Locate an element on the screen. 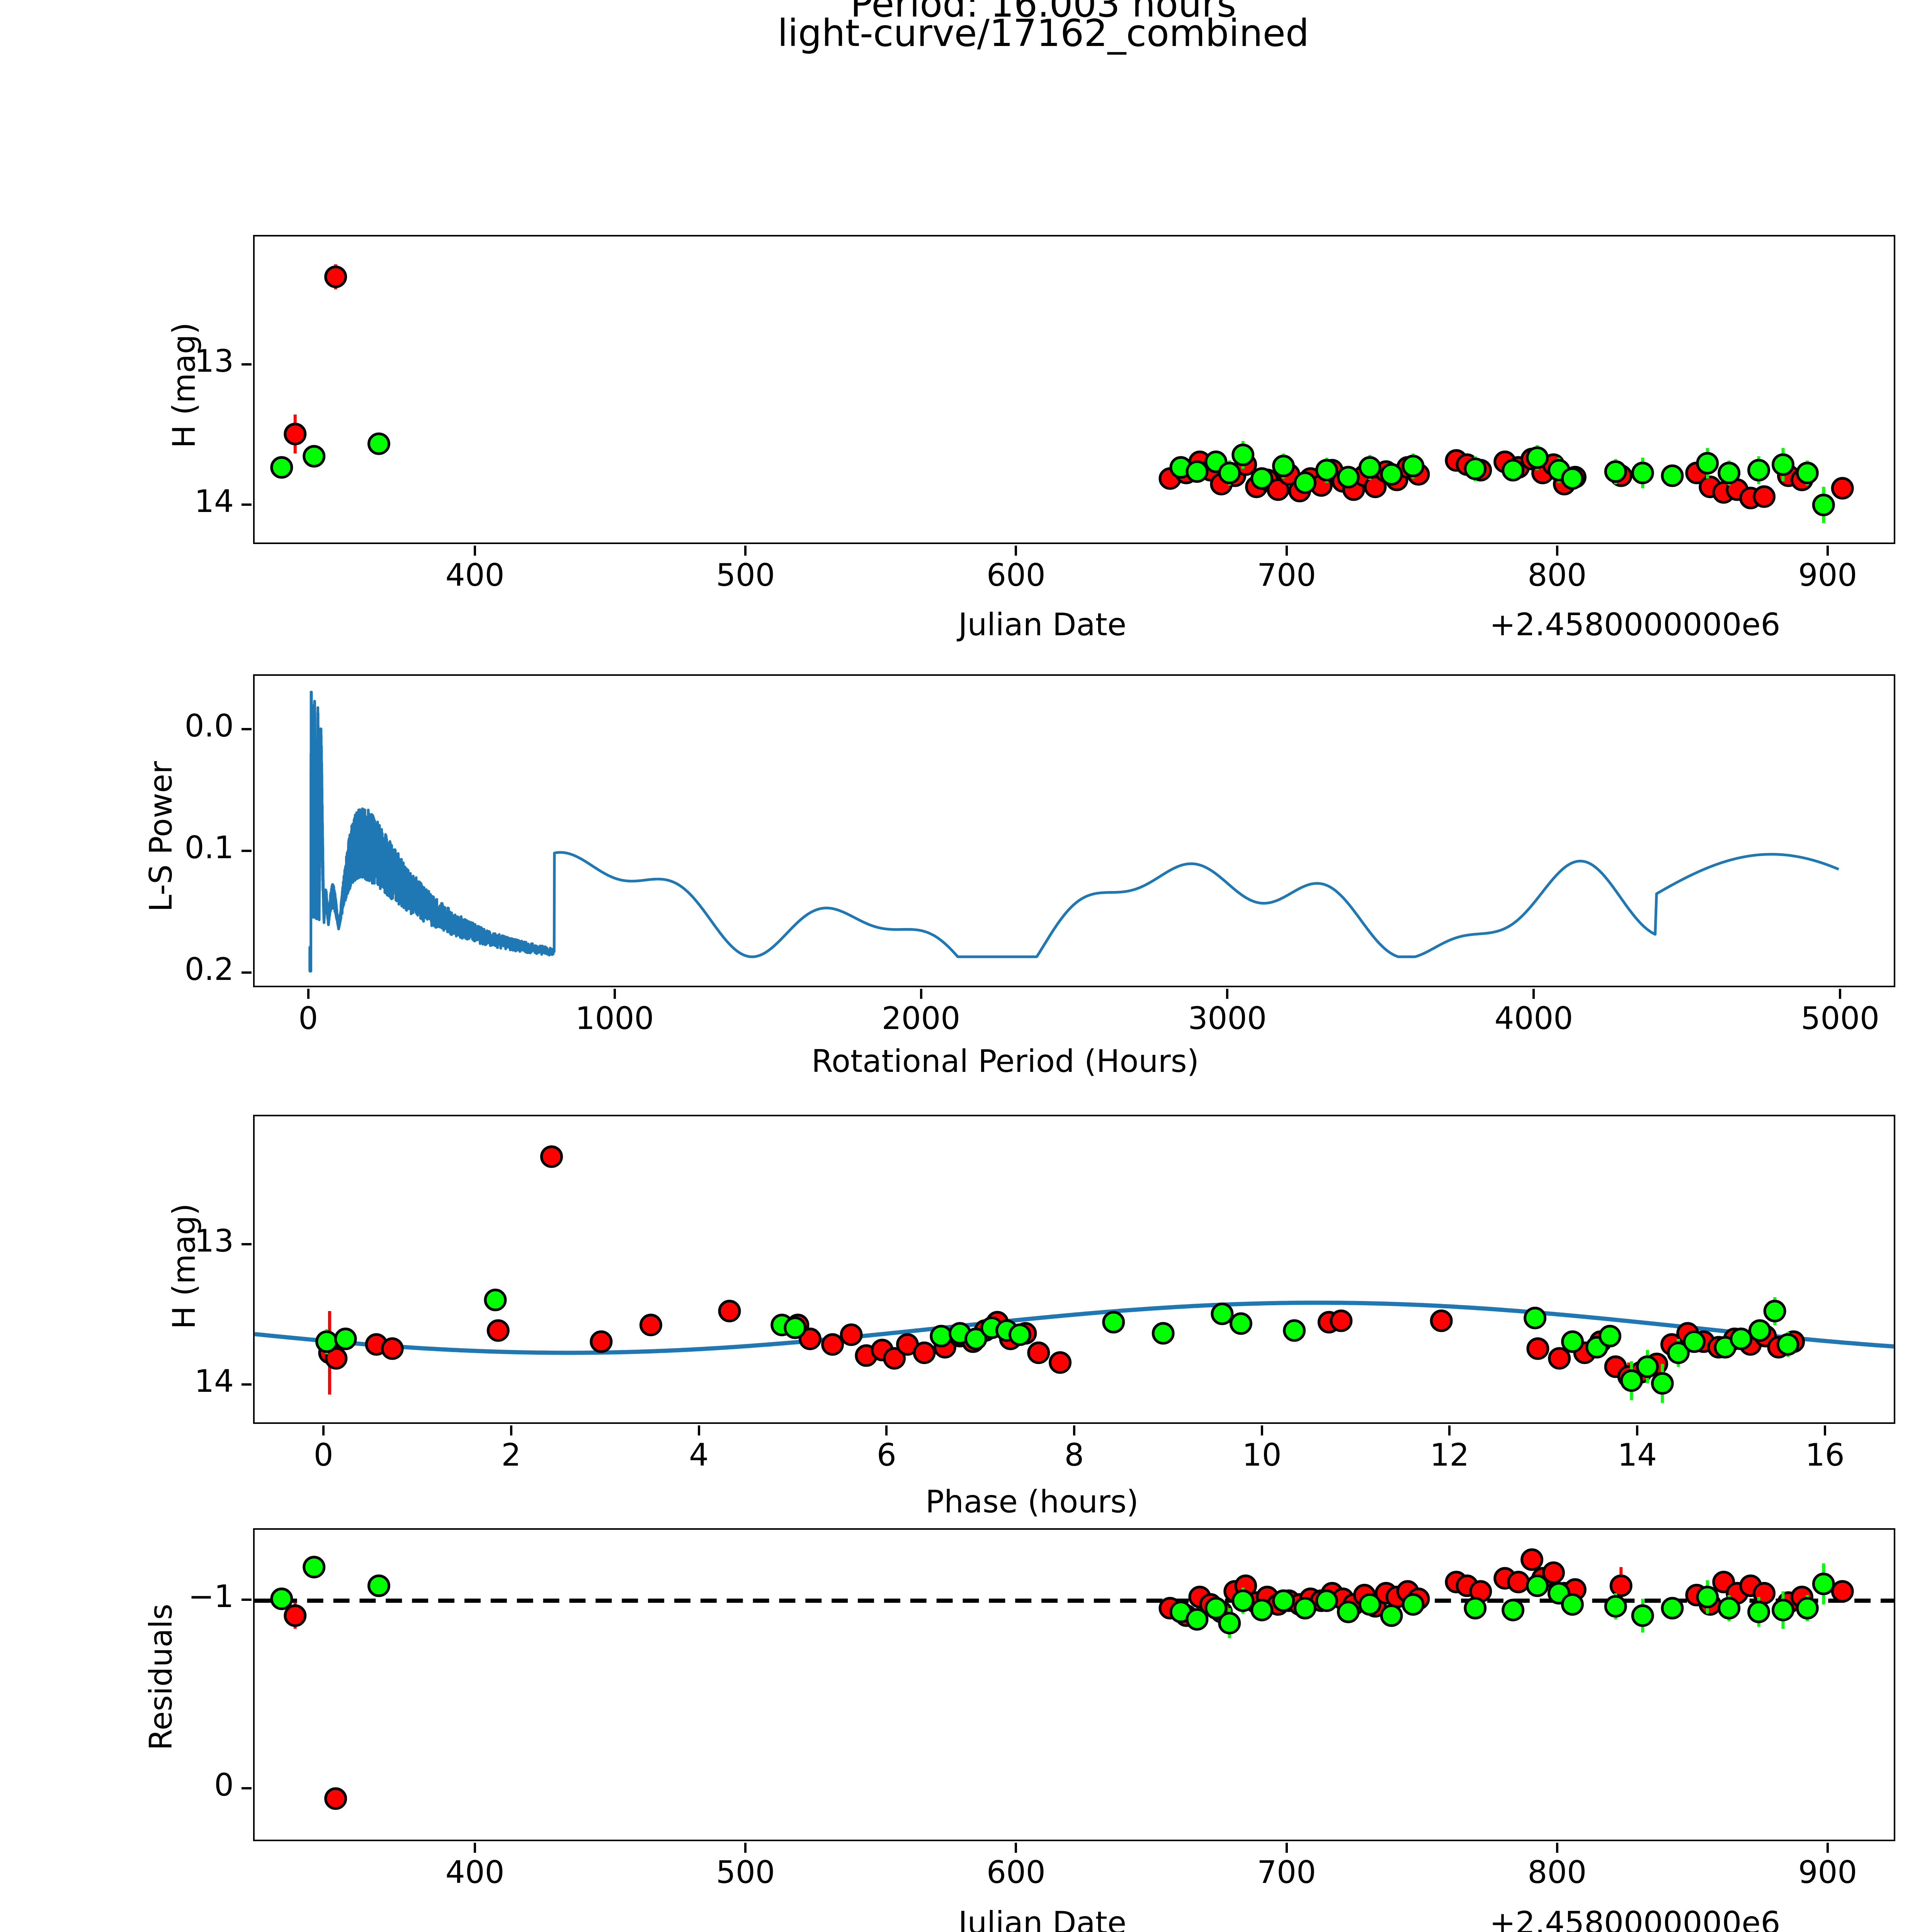 This screenshot has width=1932, height=1932. panel-residuals-xlabel: Julian Date is located at coordinates (1042, 1919).